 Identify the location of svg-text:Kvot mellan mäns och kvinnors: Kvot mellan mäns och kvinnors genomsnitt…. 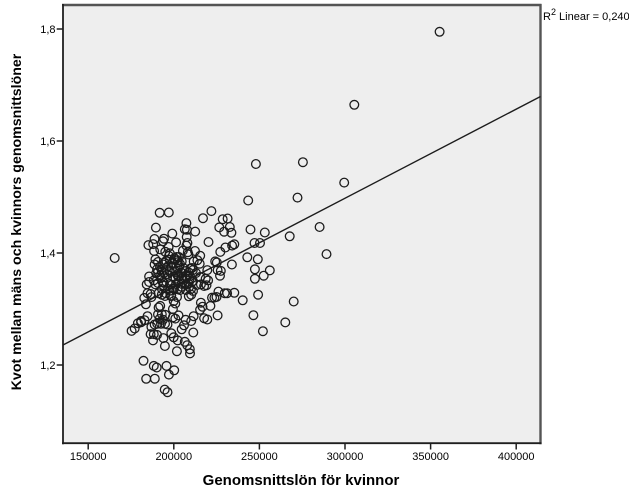
(17, 221).